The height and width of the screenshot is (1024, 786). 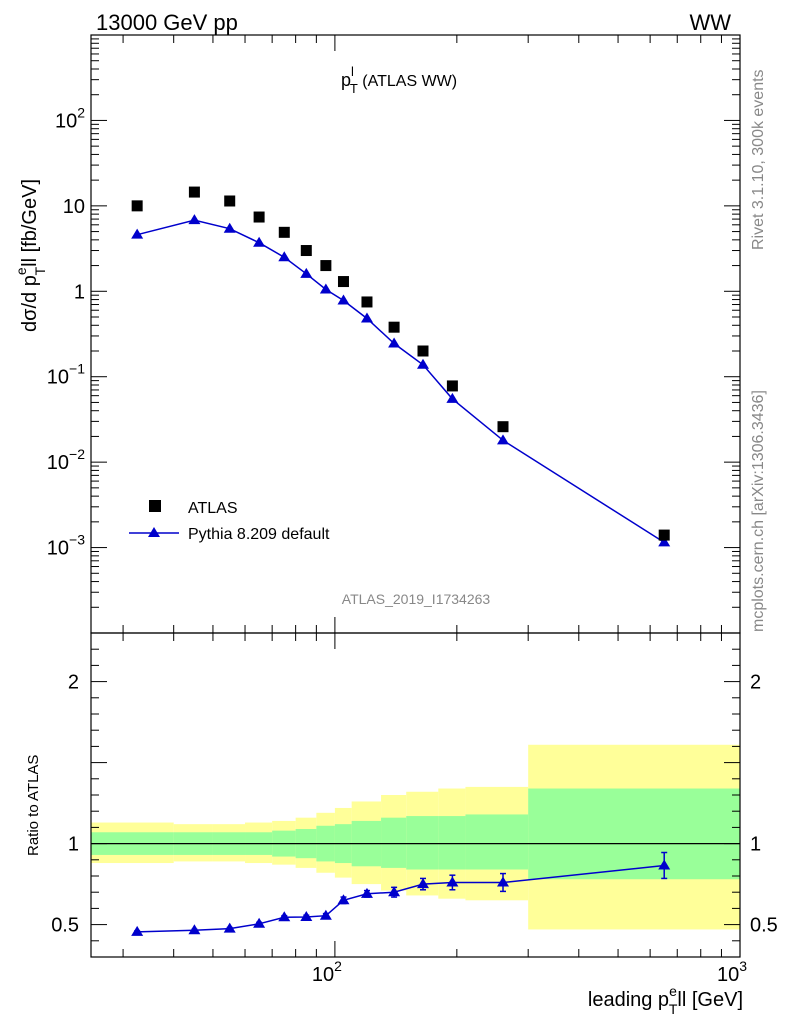 I want to click on main-y-label-sup: e, so click(x=21, y=271).